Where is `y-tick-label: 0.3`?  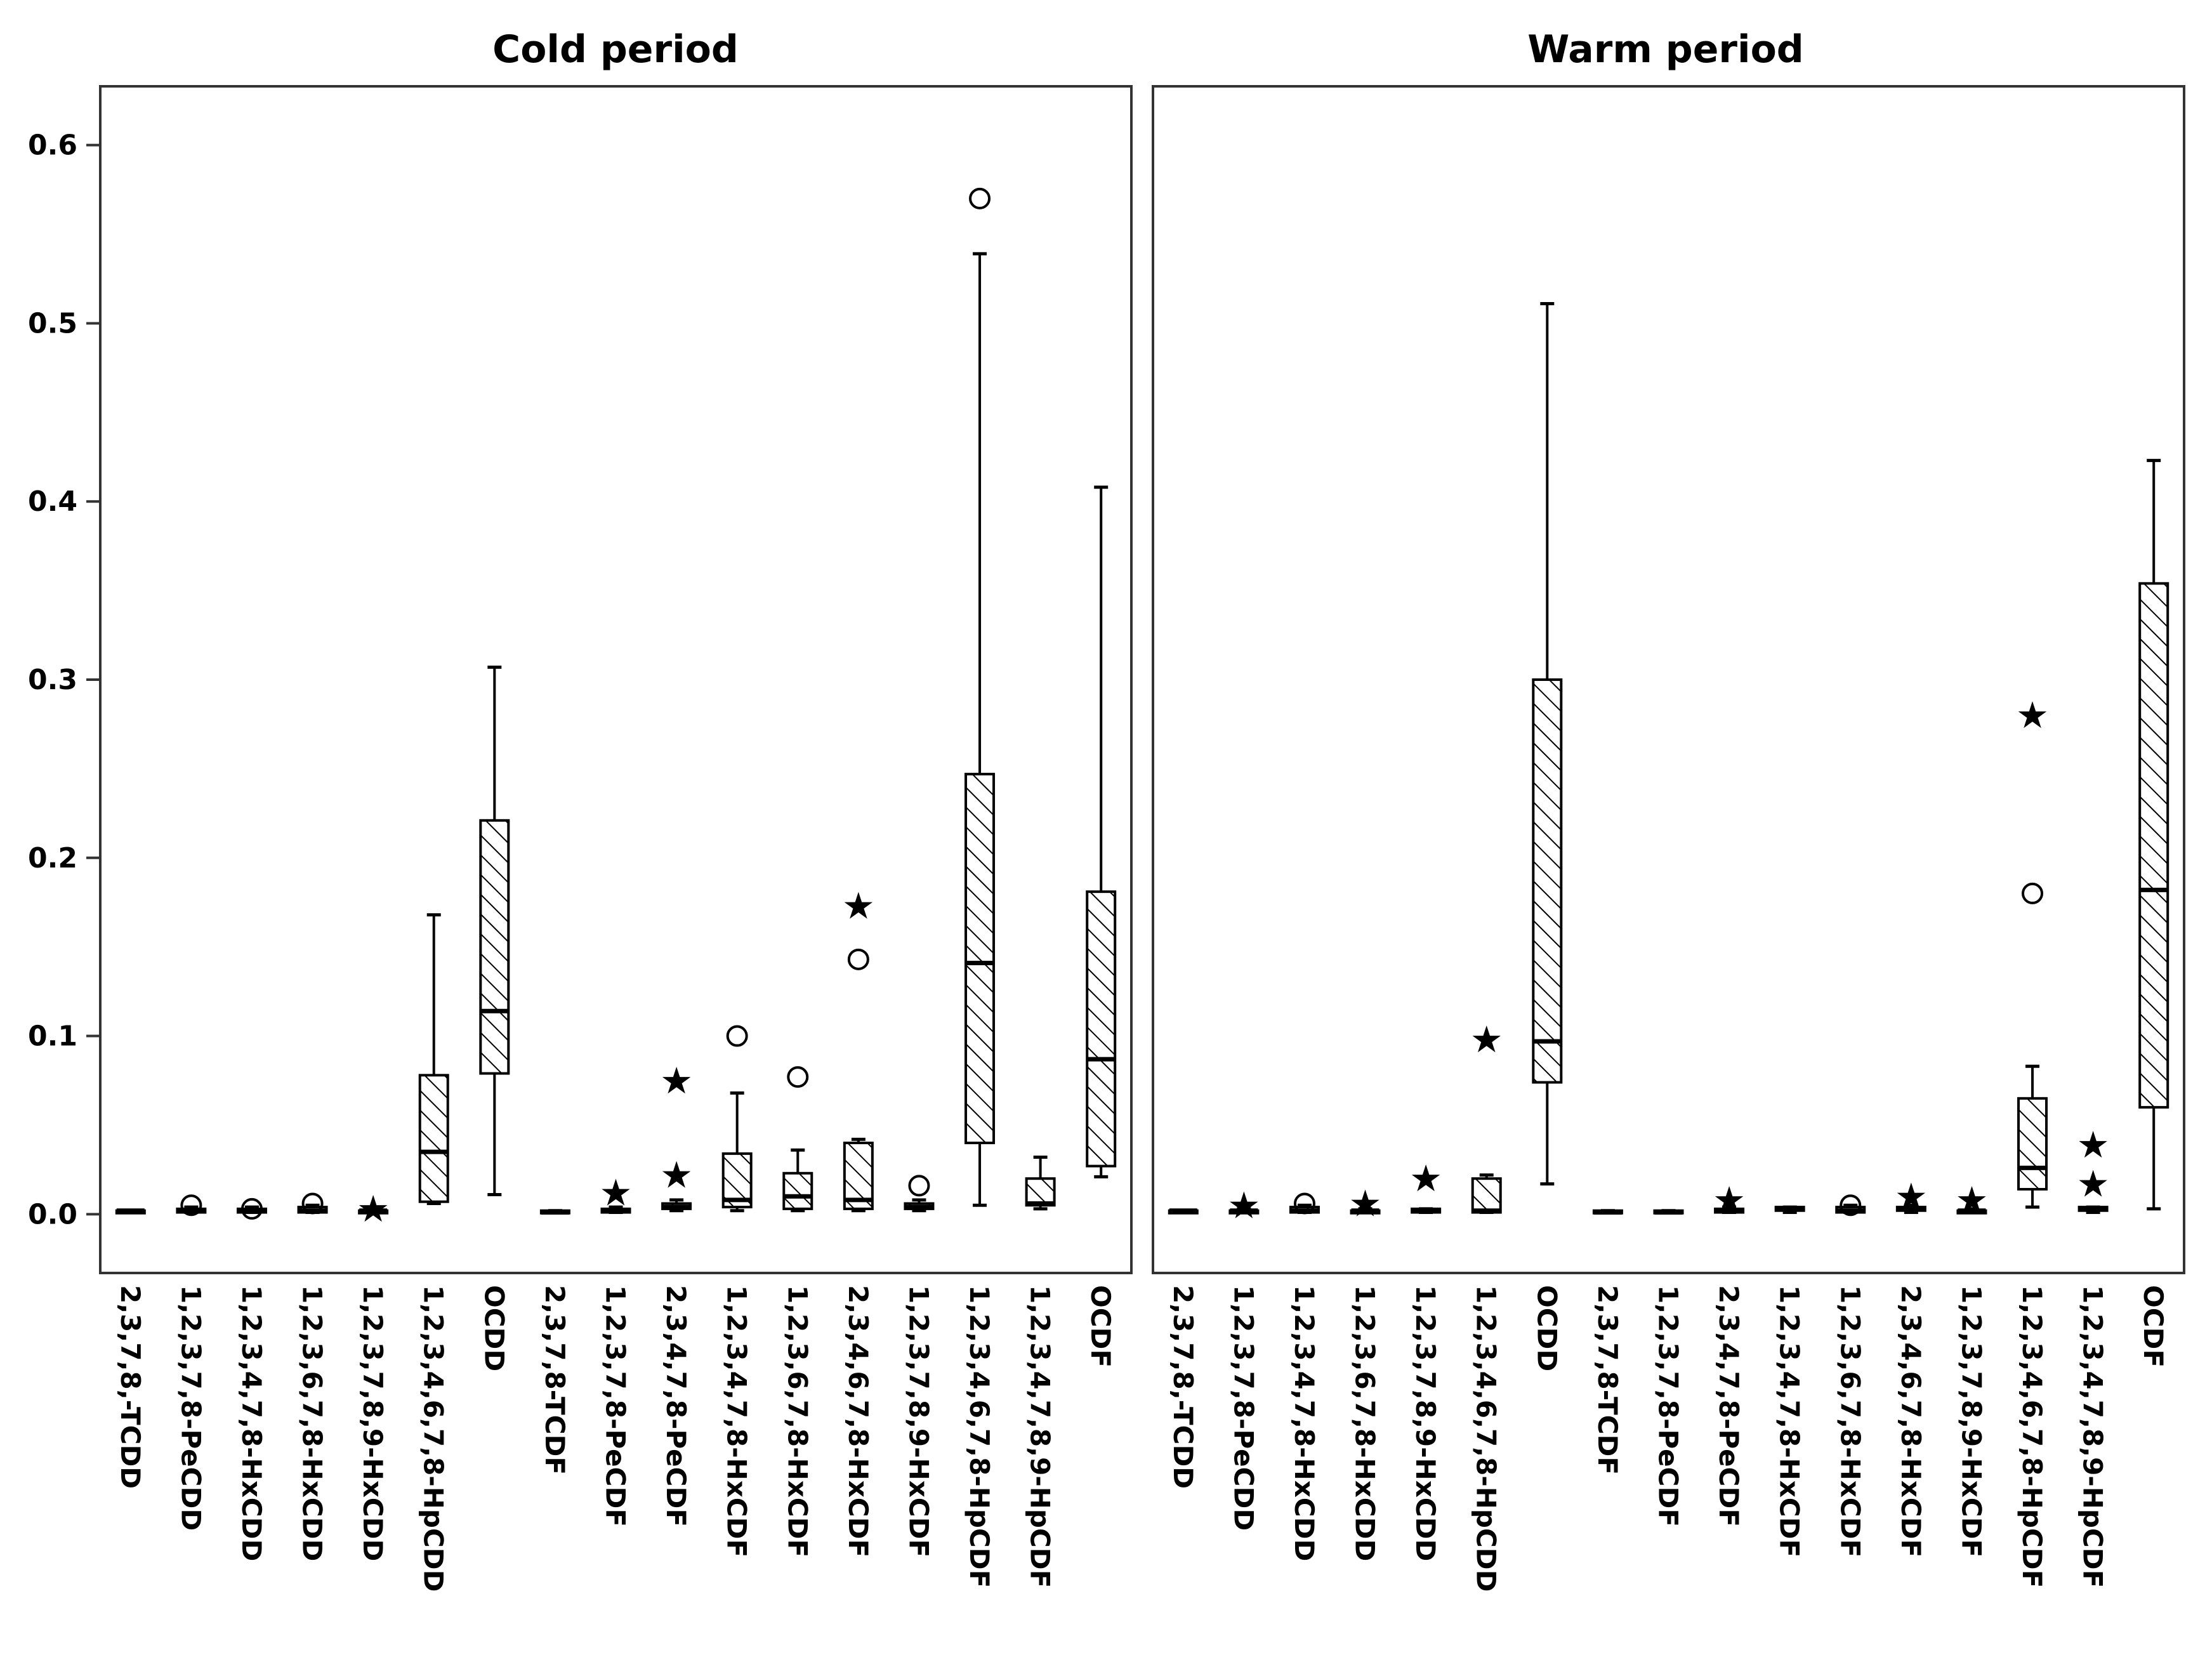
y-tick-label: 0.3 is located at coordinates (52, 680).